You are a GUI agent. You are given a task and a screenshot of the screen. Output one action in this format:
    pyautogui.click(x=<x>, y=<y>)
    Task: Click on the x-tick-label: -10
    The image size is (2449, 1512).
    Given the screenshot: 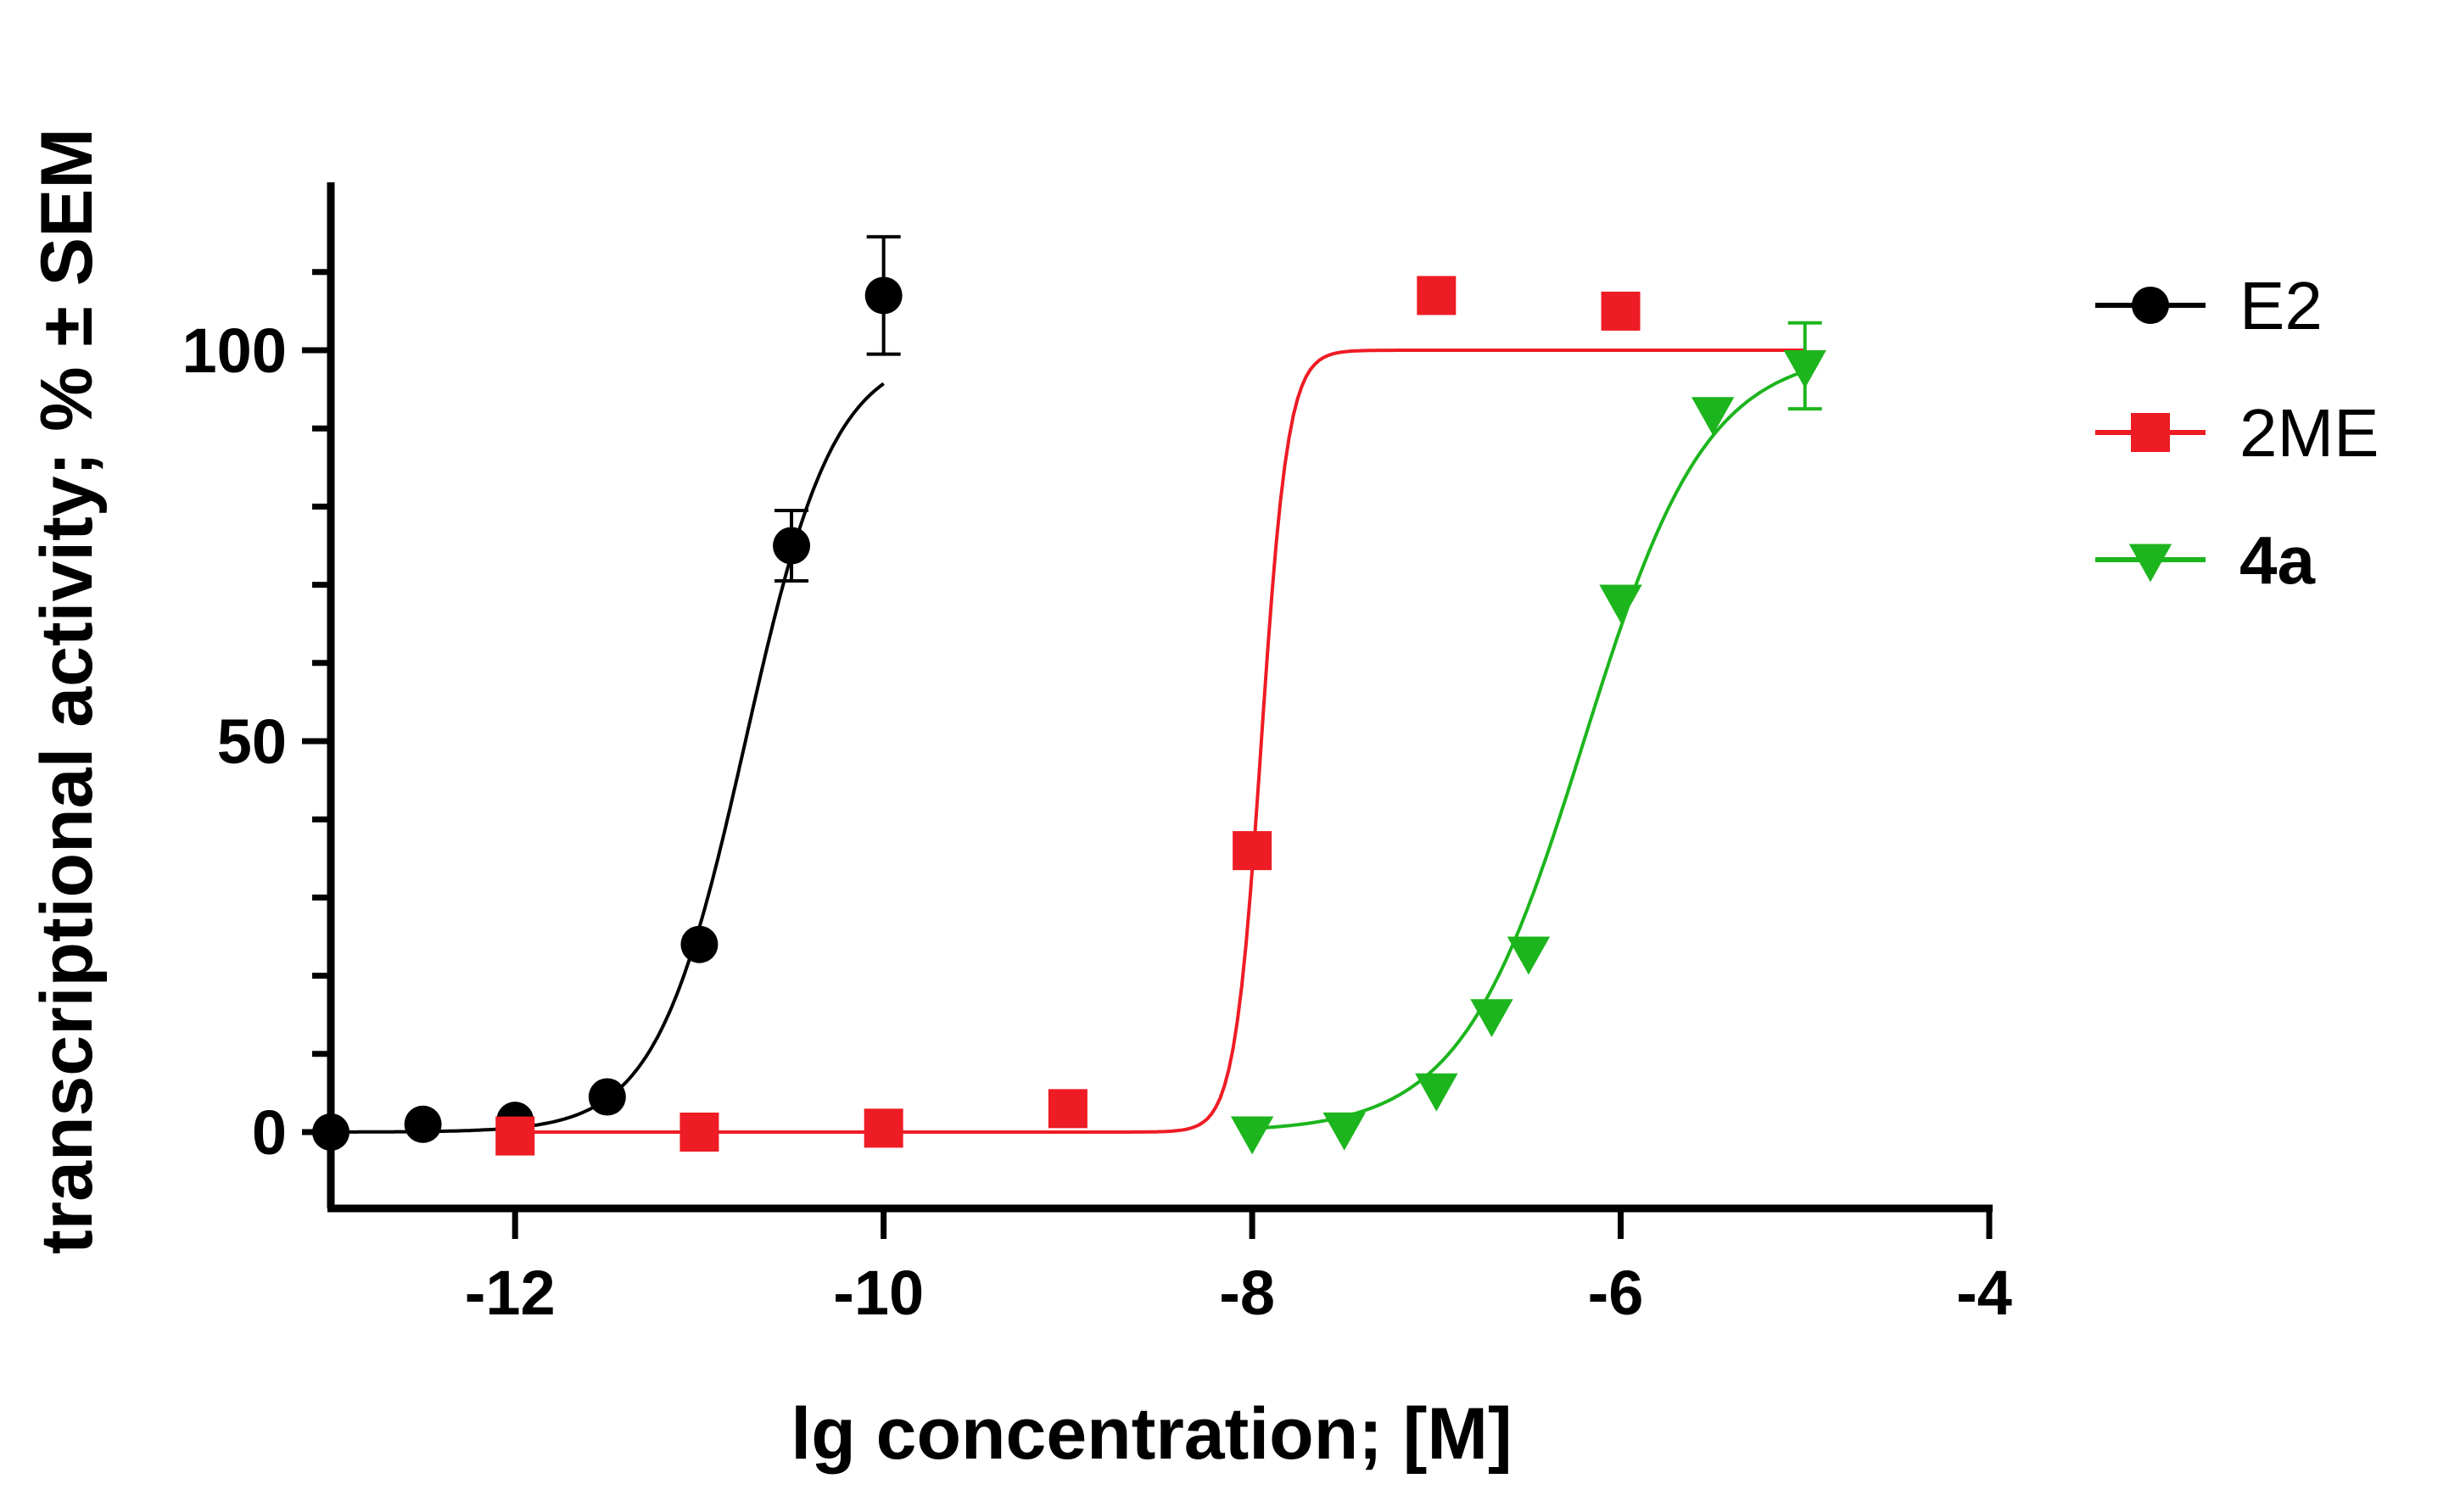 What is the action you would take?
    pyautogui.click(x=878, y=1293)
    